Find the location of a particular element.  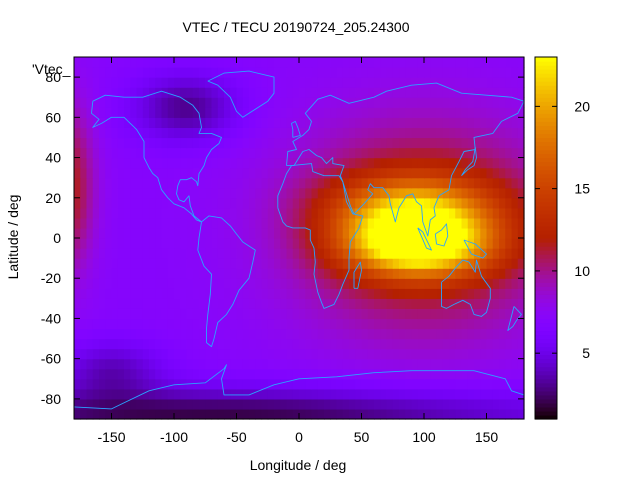

coastline-australia is located at coordinates (466, 288).